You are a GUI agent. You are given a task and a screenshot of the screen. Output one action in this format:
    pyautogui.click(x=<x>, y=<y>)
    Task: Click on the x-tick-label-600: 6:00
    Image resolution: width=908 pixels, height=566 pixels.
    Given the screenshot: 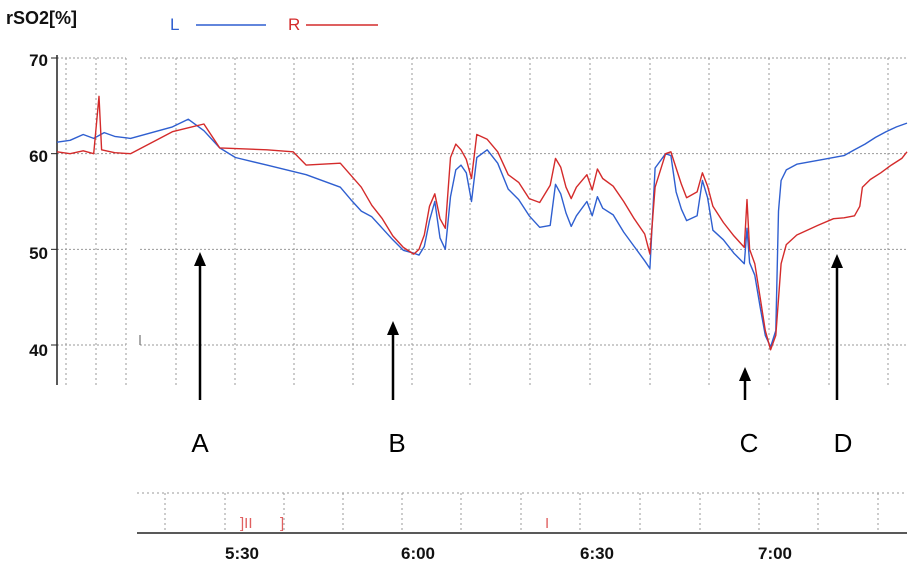 What is the action you would take?
    pyautogui.click(x=418, y=553)
    